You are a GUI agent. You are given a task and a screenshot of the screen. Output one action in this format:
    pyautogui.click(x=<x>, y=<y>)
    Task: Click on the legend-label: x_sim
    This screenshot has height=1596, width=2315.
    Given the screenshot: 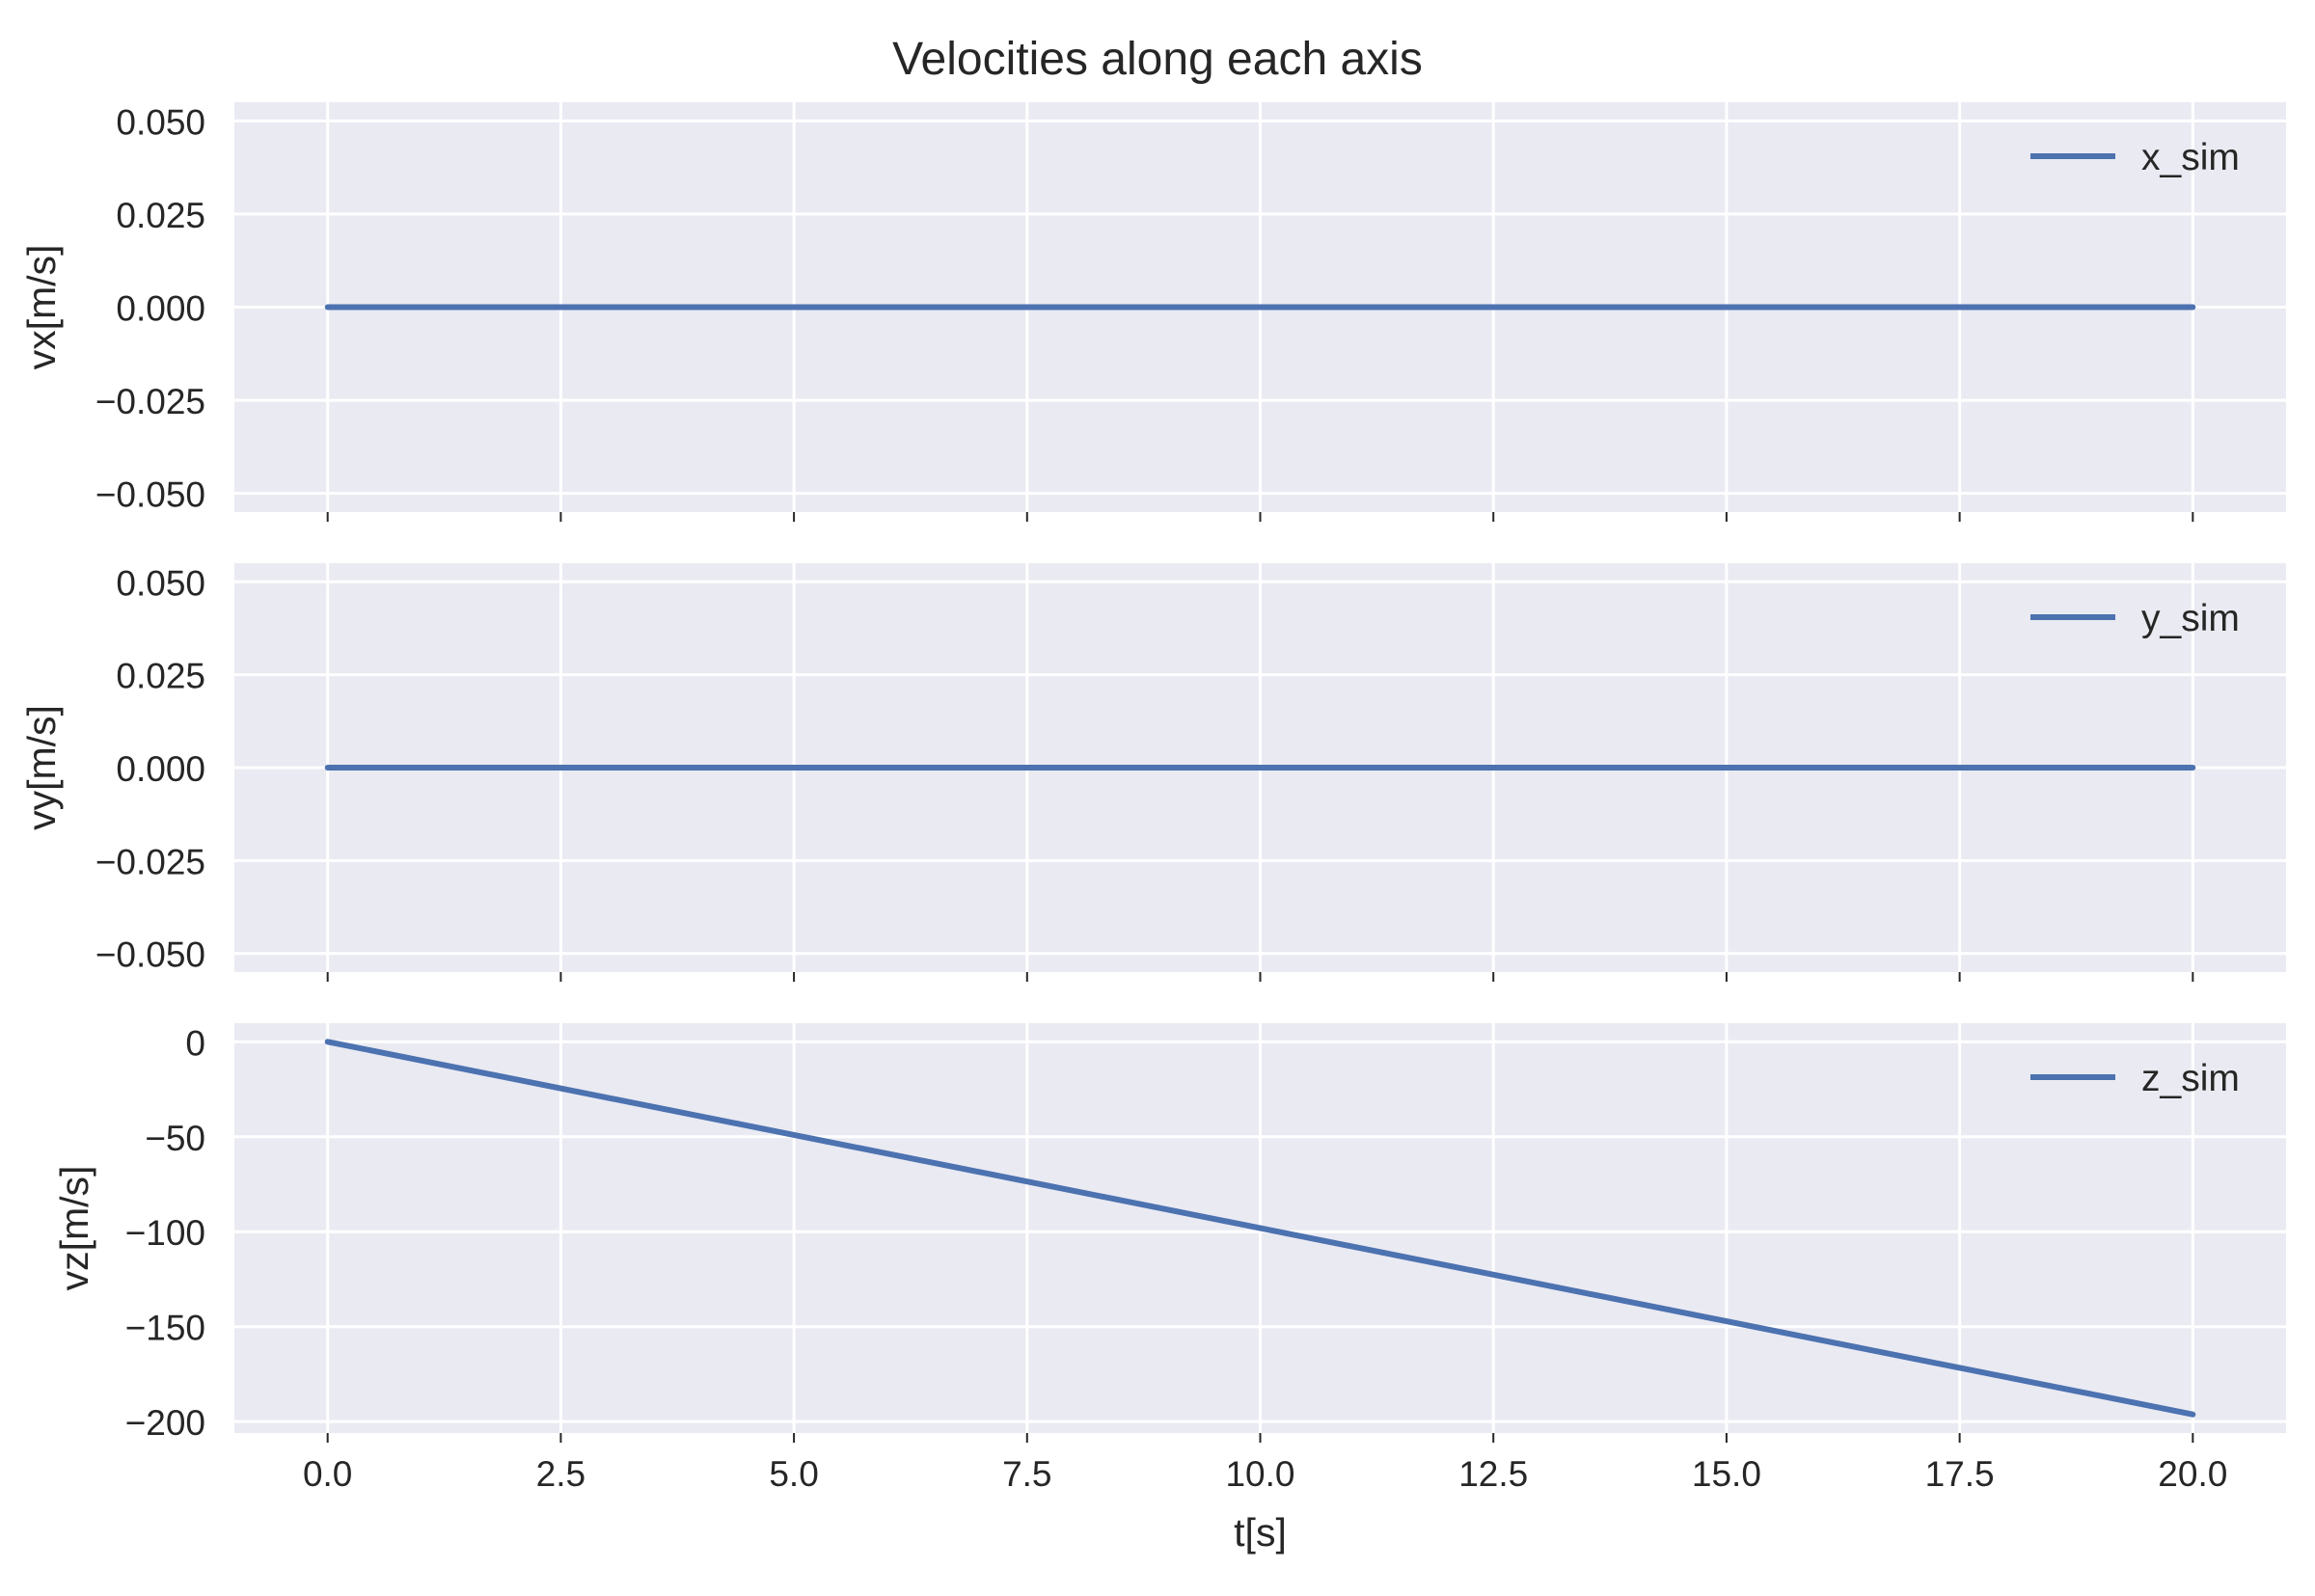 What is the action you would take?
    pyautogui.click(x=2191, y=157)
    